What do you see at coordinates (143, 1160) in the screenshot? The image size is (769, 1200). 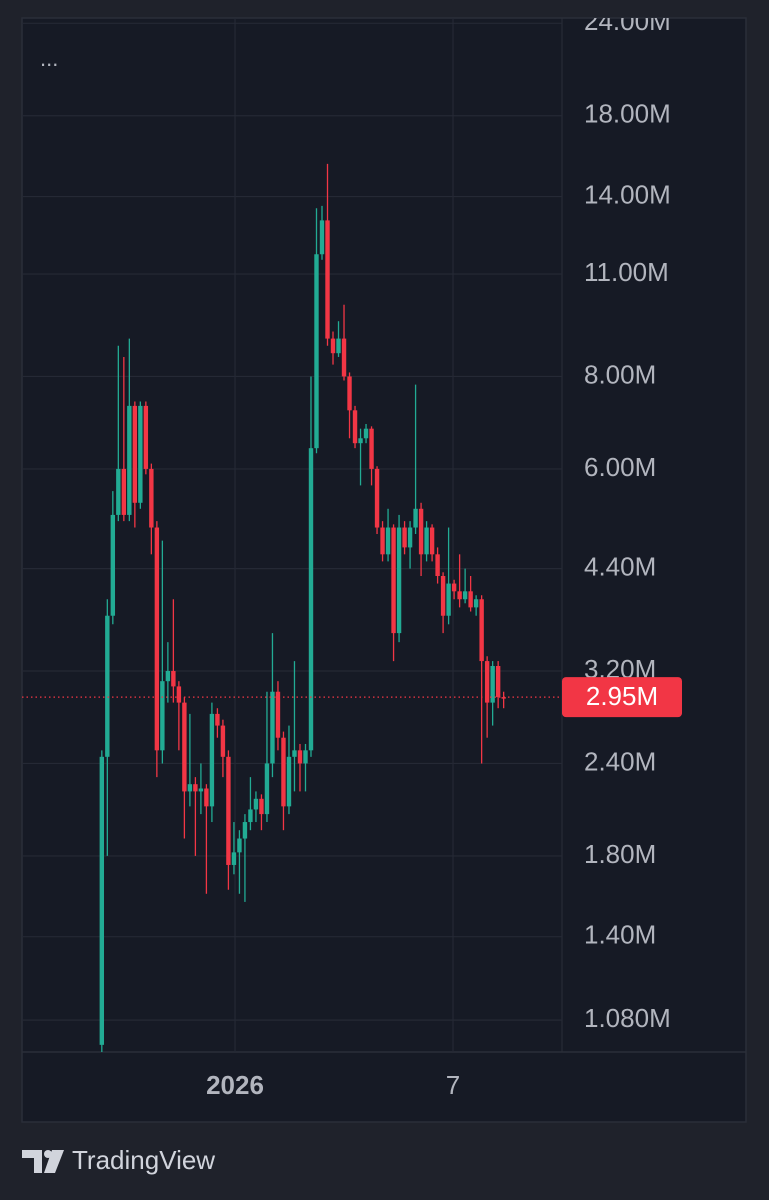 I see `brand-name: TradingView` at bounding box center [143, 1160].